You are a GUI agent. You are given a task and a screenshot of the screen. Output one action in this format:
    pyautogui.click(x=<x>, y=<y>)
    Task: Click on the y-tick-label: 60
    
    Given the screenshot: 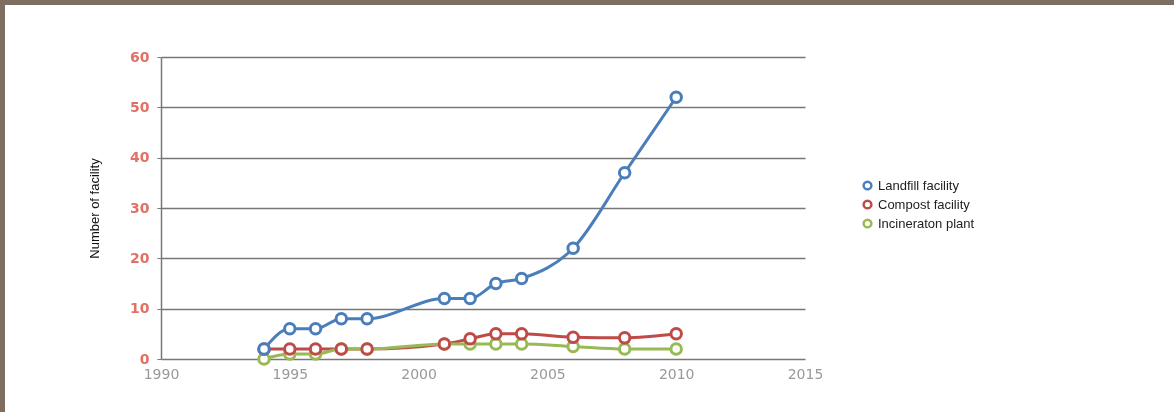 What is the action you would take?
    pyautogui.click(x=140, y=56)
    